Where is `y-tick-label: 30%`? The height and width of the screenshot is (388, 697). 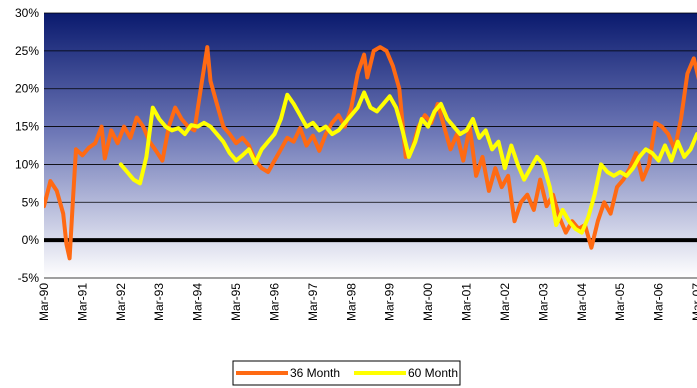
y-tick-label: 30% is located at coordinates (27, 13).